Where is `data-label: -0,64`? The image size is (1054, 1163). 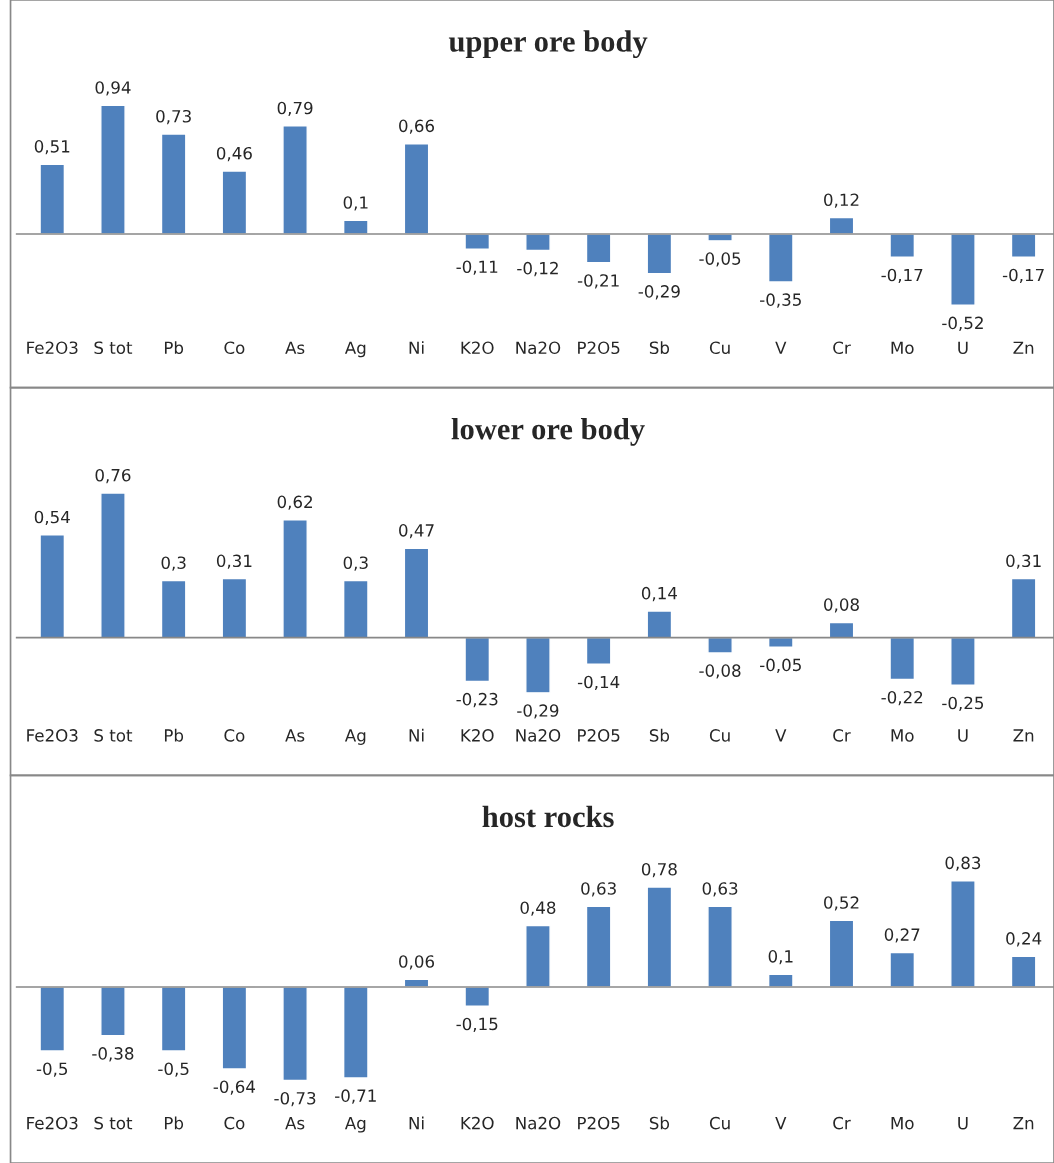 data-label: -0,64 is located at coordinates (234, 1087).